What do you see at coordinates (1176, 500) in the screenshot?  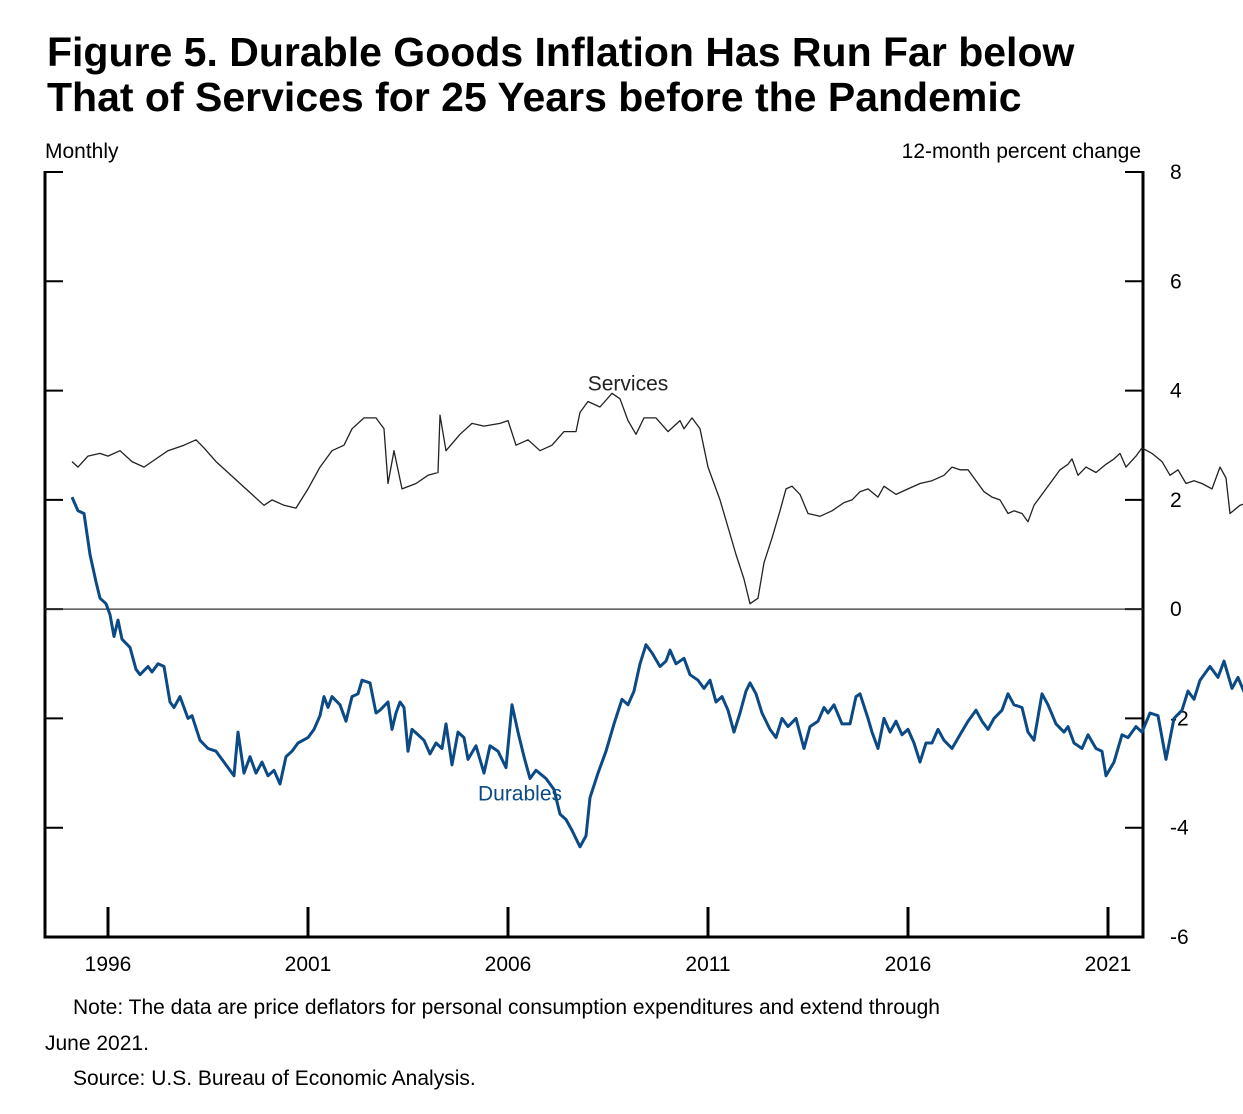 I see `y-tick-label: 2` at bounding box center [1176, 500].